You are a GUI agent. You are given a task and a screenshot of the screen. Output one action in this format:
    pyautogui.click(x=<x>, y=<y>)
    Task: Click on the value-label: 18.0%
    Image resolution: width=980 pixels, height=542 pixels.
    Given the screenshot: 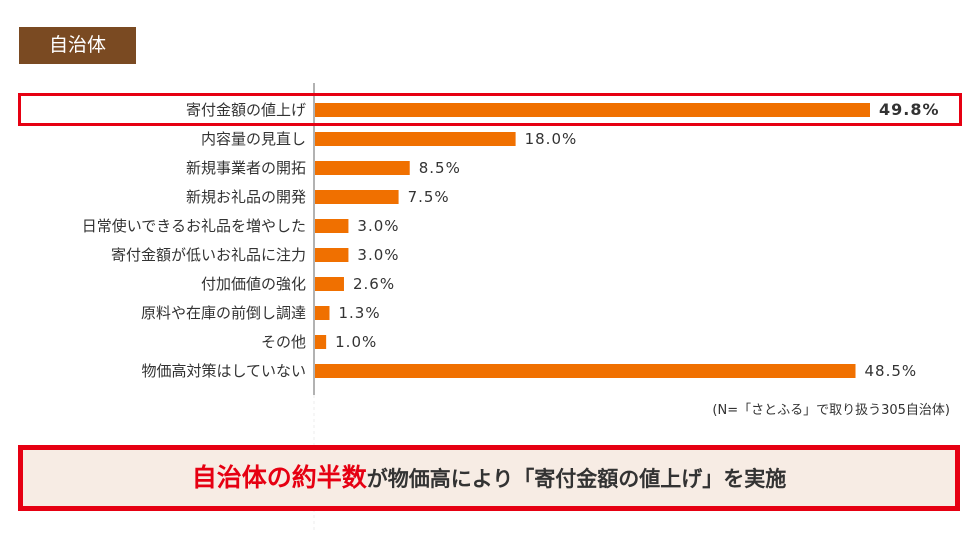 What is the action you would take?
    pyautogui.click(x=551, y=139)
    